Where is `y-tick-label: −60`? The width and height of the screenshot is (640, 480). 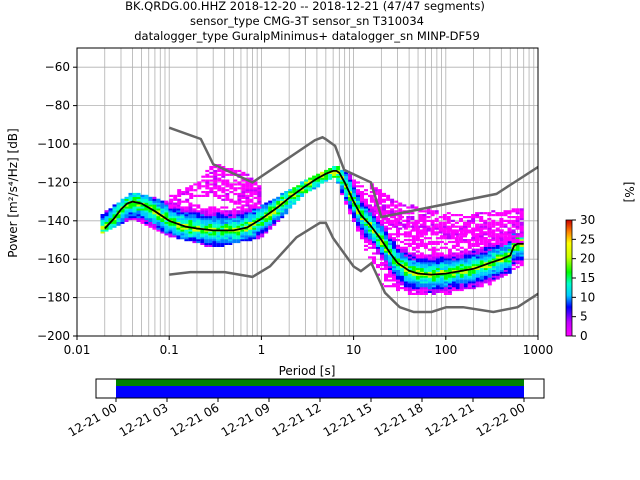 y-tick-label: −60 is located at coordinates (57, 67).